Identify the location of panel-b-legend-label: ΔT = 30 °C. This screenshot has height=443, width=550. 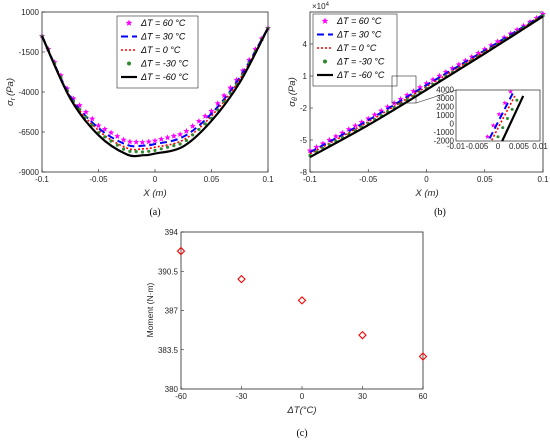
(359, 35).